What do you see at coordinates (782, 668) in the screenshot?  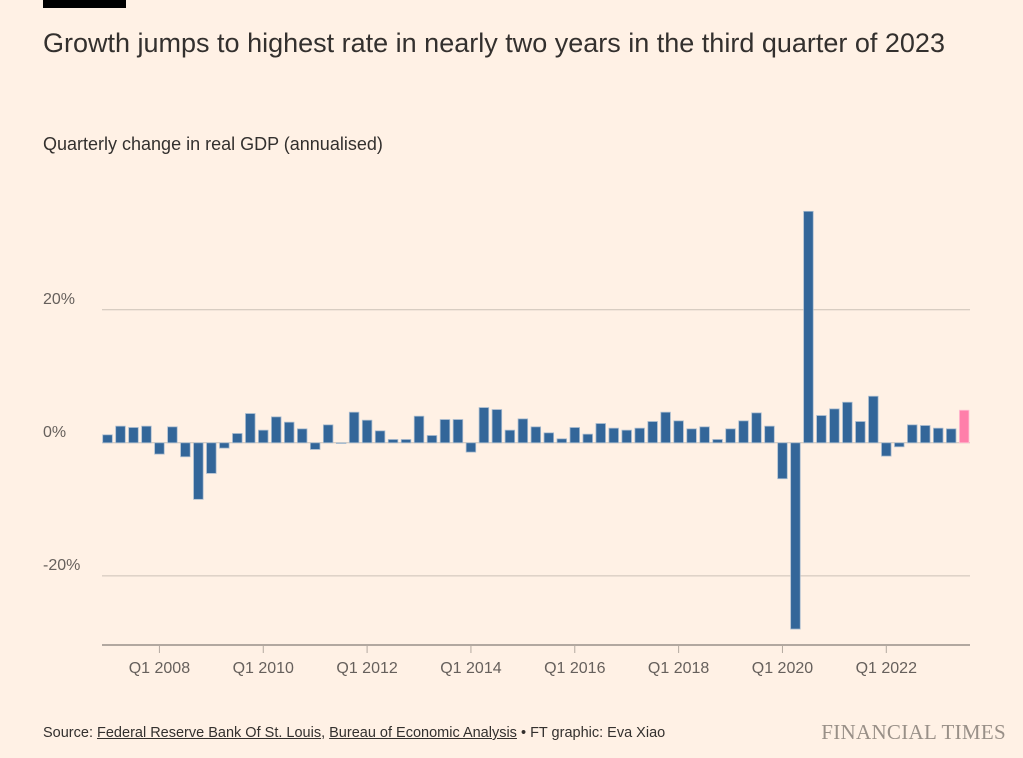 I see `x-tick-label: Q1 2020` at bounding box center [782, 668].